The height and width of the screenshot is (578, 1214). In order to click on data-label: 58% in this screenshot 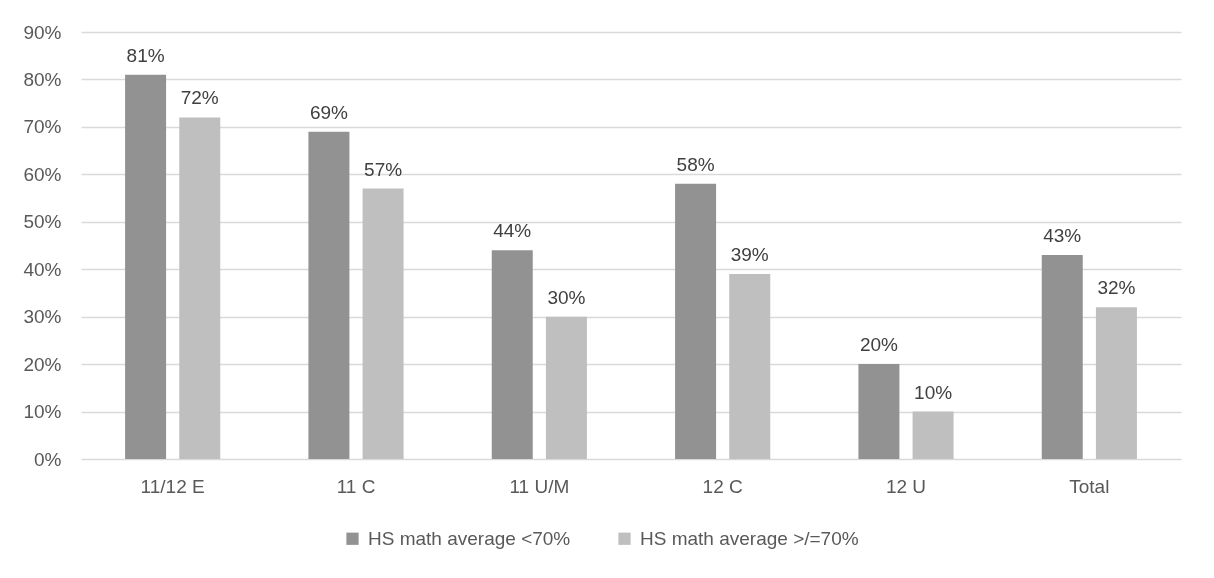, I will do `click(695, 164)`.